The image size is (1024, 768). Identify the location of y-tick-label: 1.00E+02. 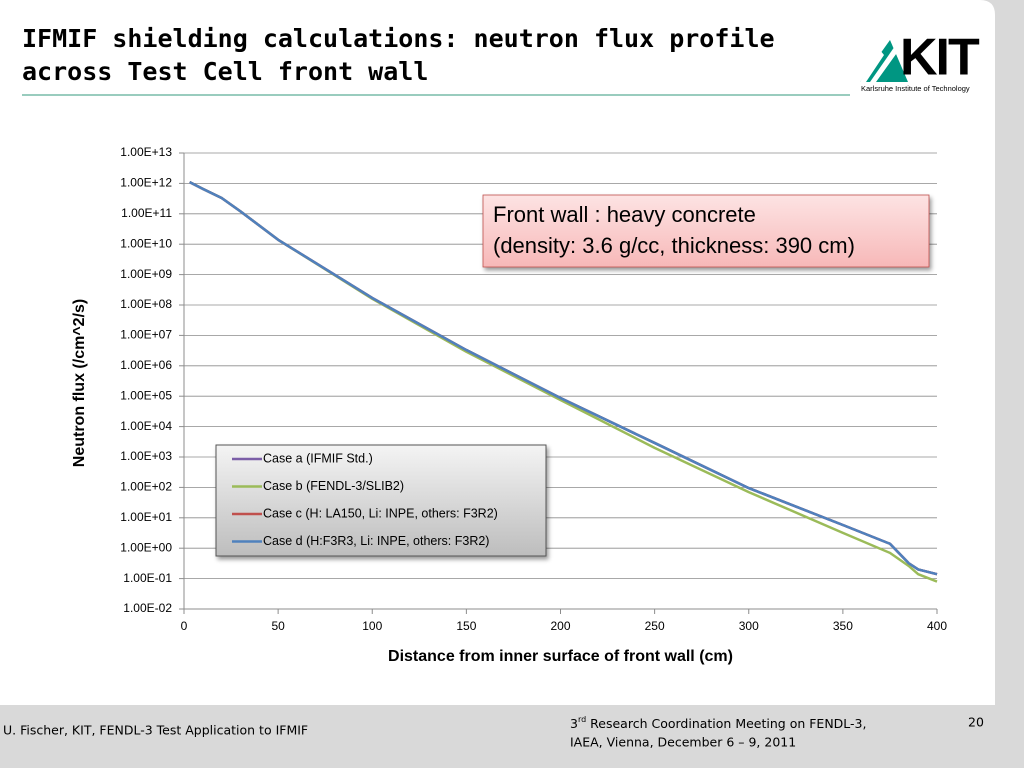
(146, 487).